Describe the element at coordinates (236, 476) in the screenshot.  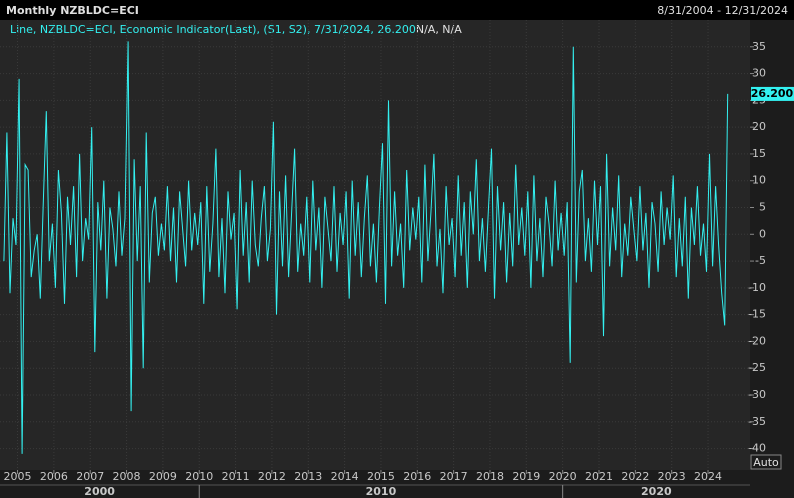
I see `x-tick-label: 2011` at that location.